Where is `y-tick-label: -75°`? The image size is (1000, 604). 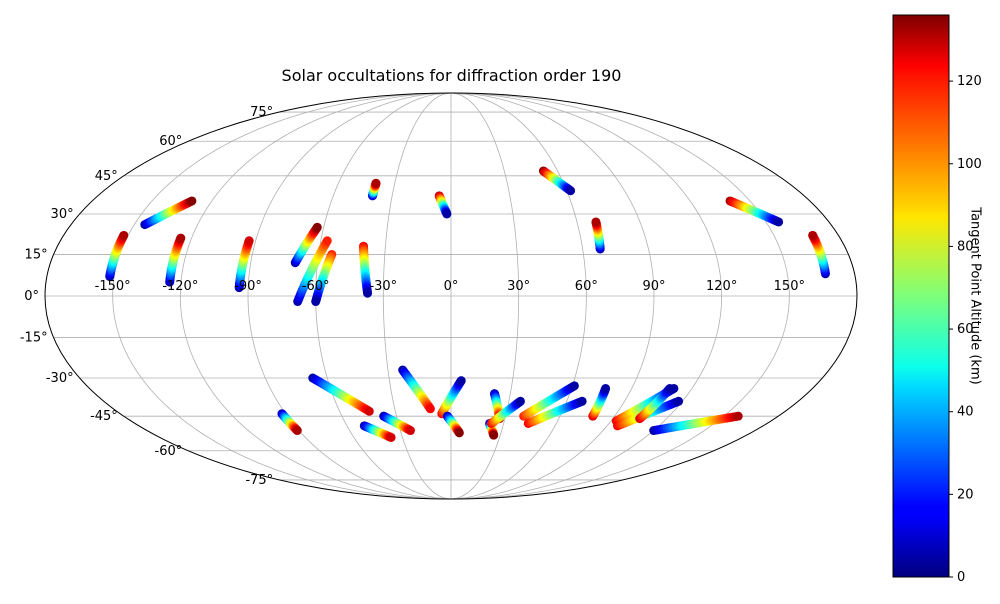 y-tick-label: -75° is located at coordinates (259, 480).